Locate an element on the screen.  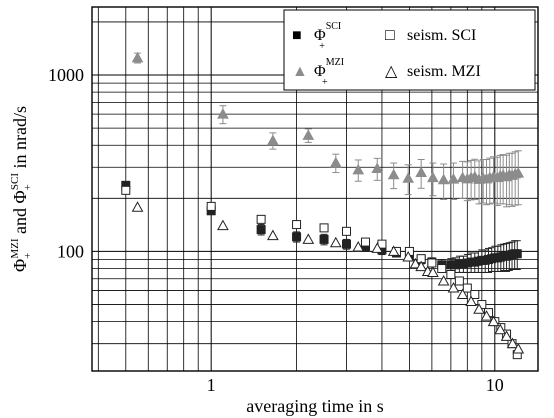
legend-entry-seis-mzi: △ seism. MZI is located at coordinates (433, 71).